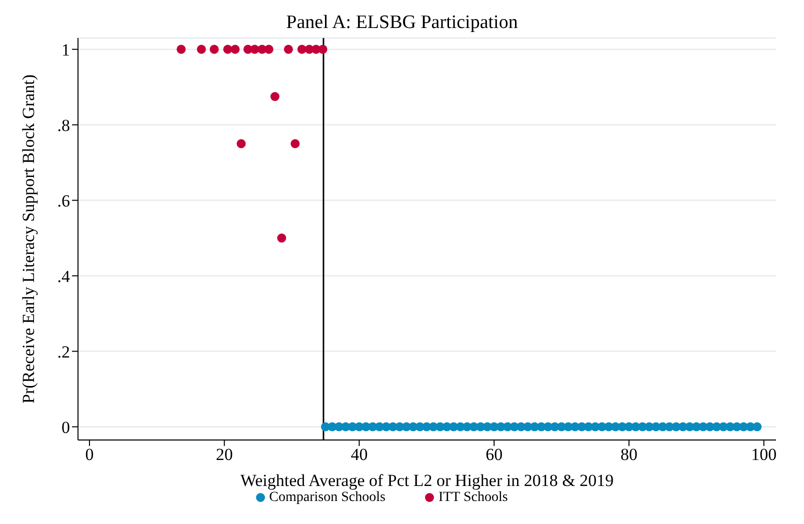 The width and height of the screenshot is (804, 524). Describe the element at coordinates (473, 497) in the screenshot. I see `legend-label: ITT Schools` at that location.